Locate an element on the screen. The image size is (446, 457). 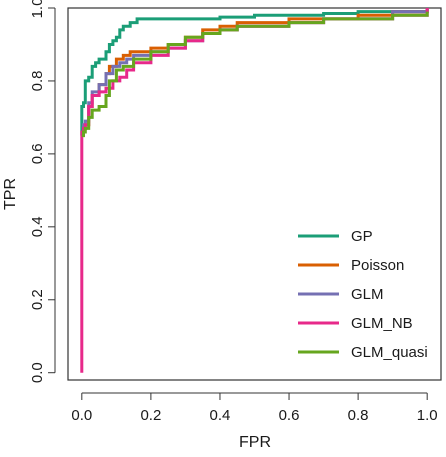
y-tick-label: 0.8 is located at coordinates (37, 81).